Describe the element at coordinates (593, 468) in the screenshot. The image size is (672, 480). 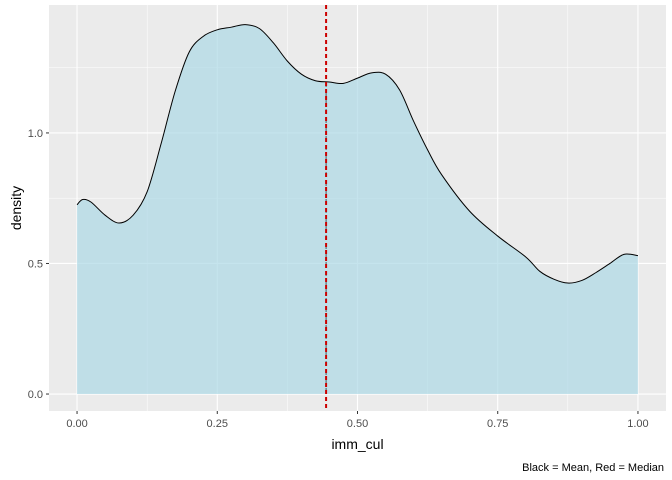
I see `caption: Black = Mean, Red = Median` at that location.